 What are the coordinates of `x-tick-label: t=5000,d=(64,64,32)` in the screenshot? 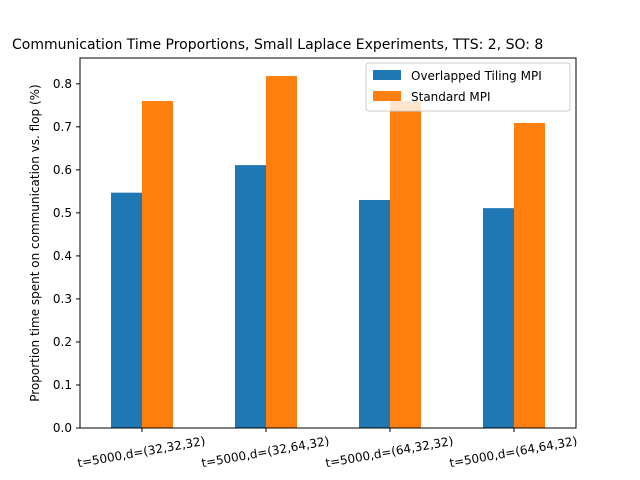 It's located at (513, 452).